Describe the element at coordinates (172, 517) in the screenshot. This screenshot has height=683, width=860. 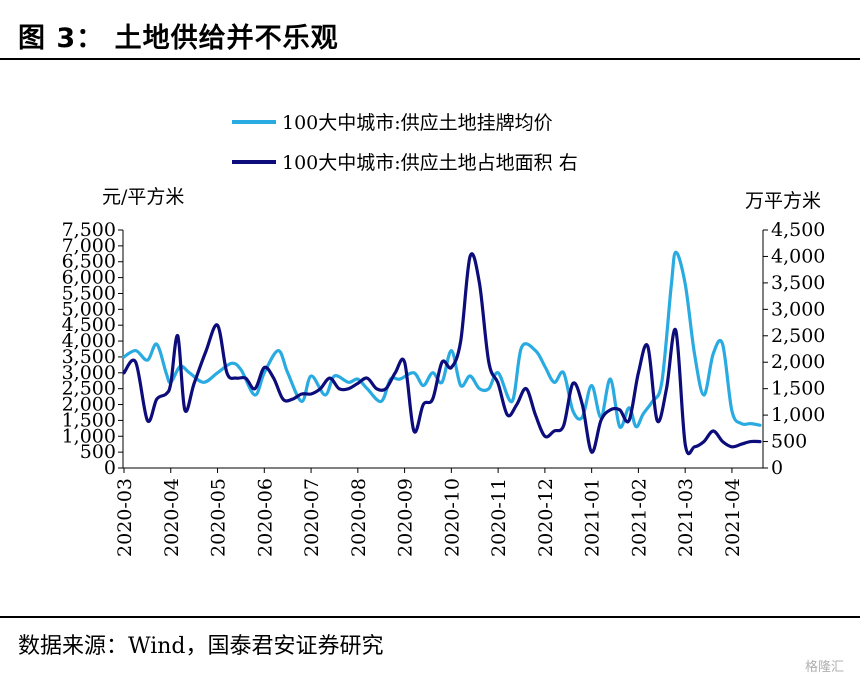
I see `x-tick-label: 2020-04` at that location.